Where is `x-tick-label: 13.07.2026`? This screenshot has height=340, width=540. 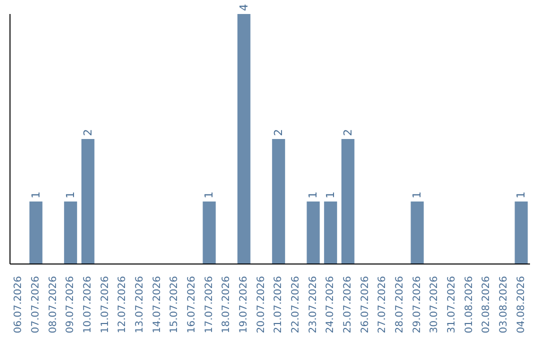
x-tick-label: 13.07.2026 is located at coordinates (140, 305).